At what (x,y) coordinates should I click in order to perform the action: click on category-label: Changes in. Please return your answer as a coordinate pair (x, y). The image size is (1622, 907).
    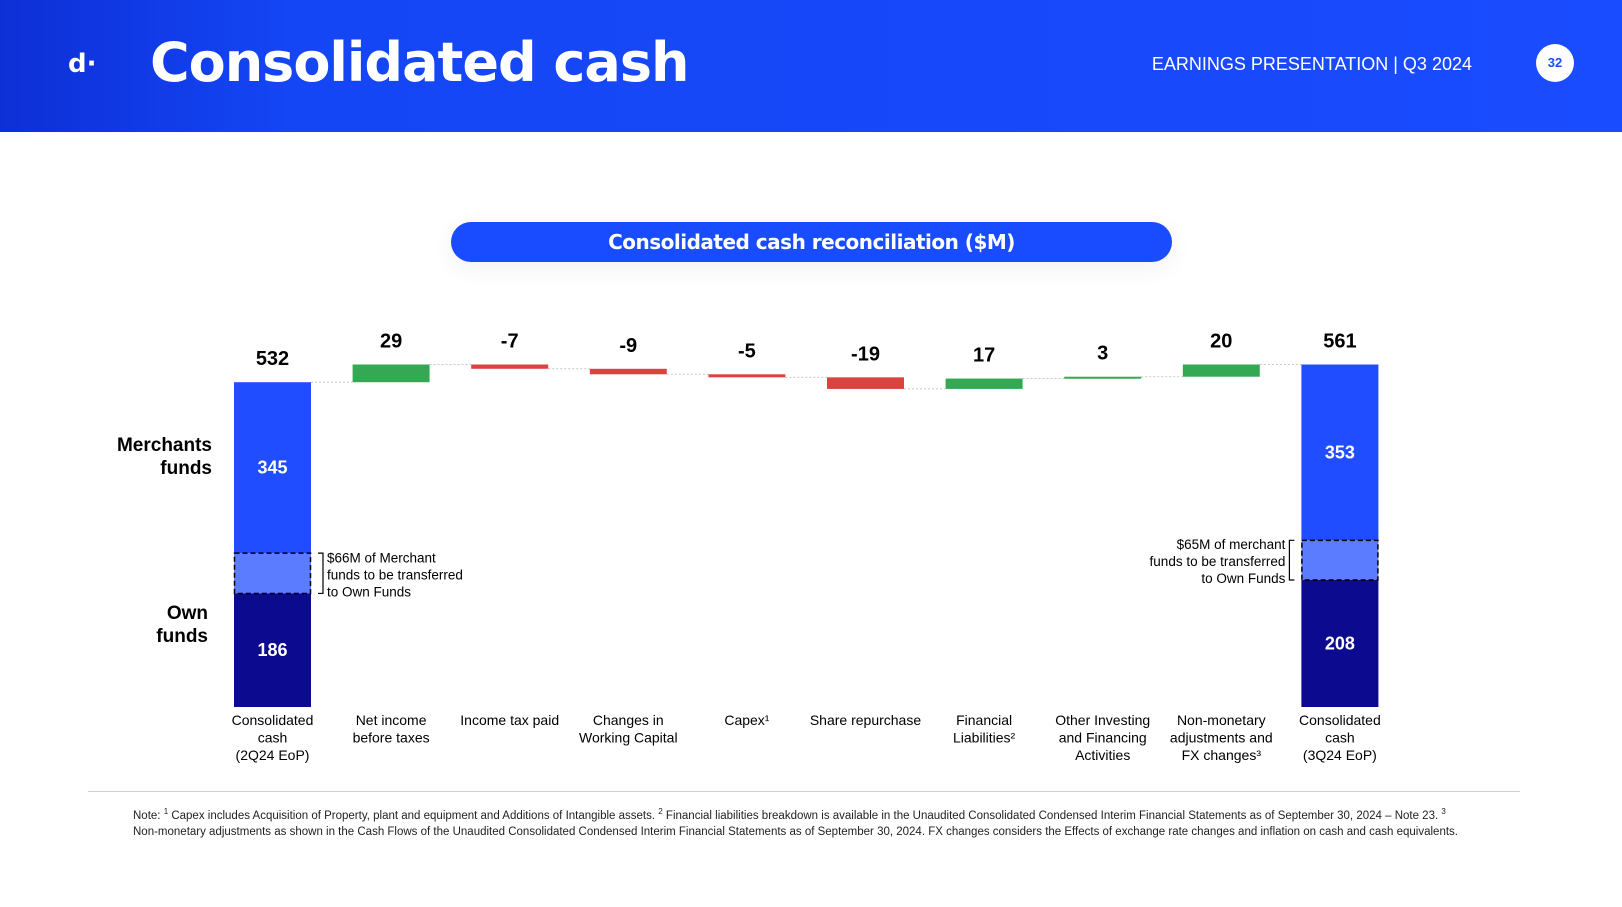
    Looking at the image, I should click on (628, 720).